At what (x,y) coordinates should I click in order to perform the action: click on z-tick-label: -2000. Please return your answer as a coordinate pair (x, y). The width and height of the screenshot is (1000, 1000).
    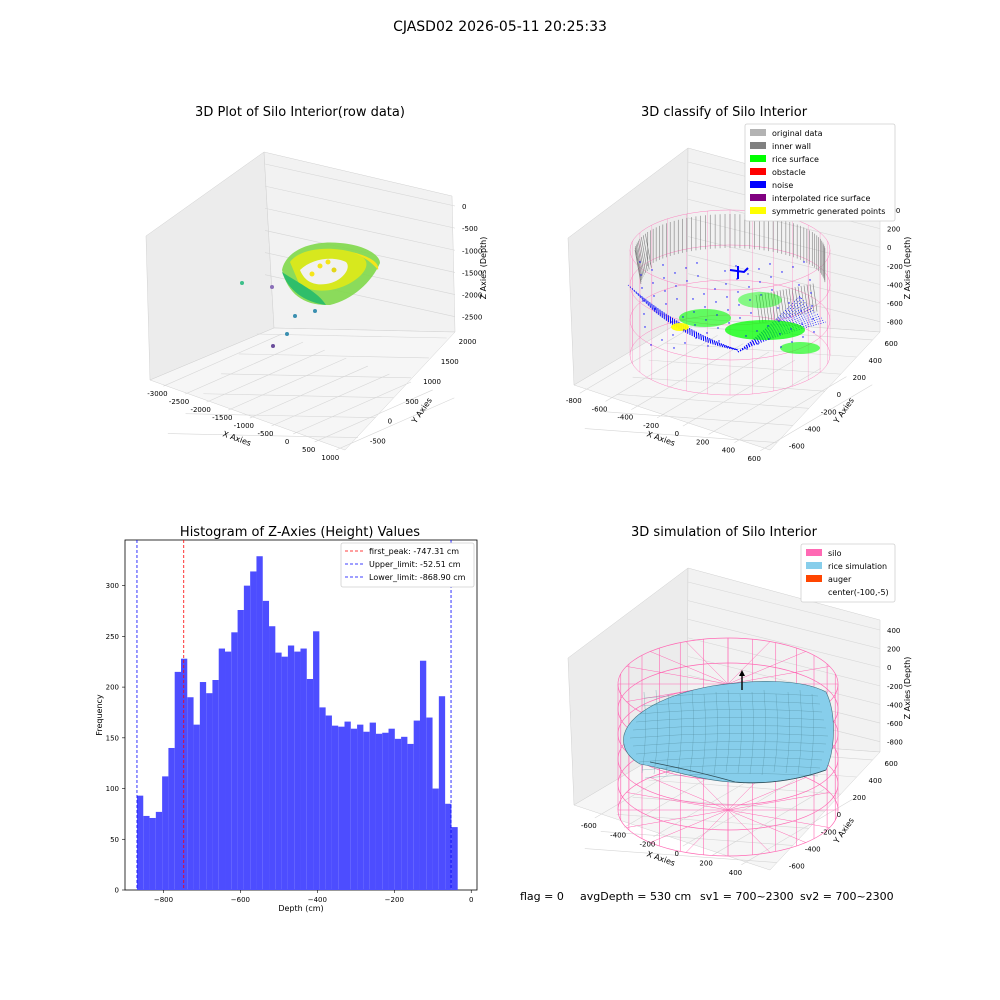
    Looking at the image, I should click on (472, 296).